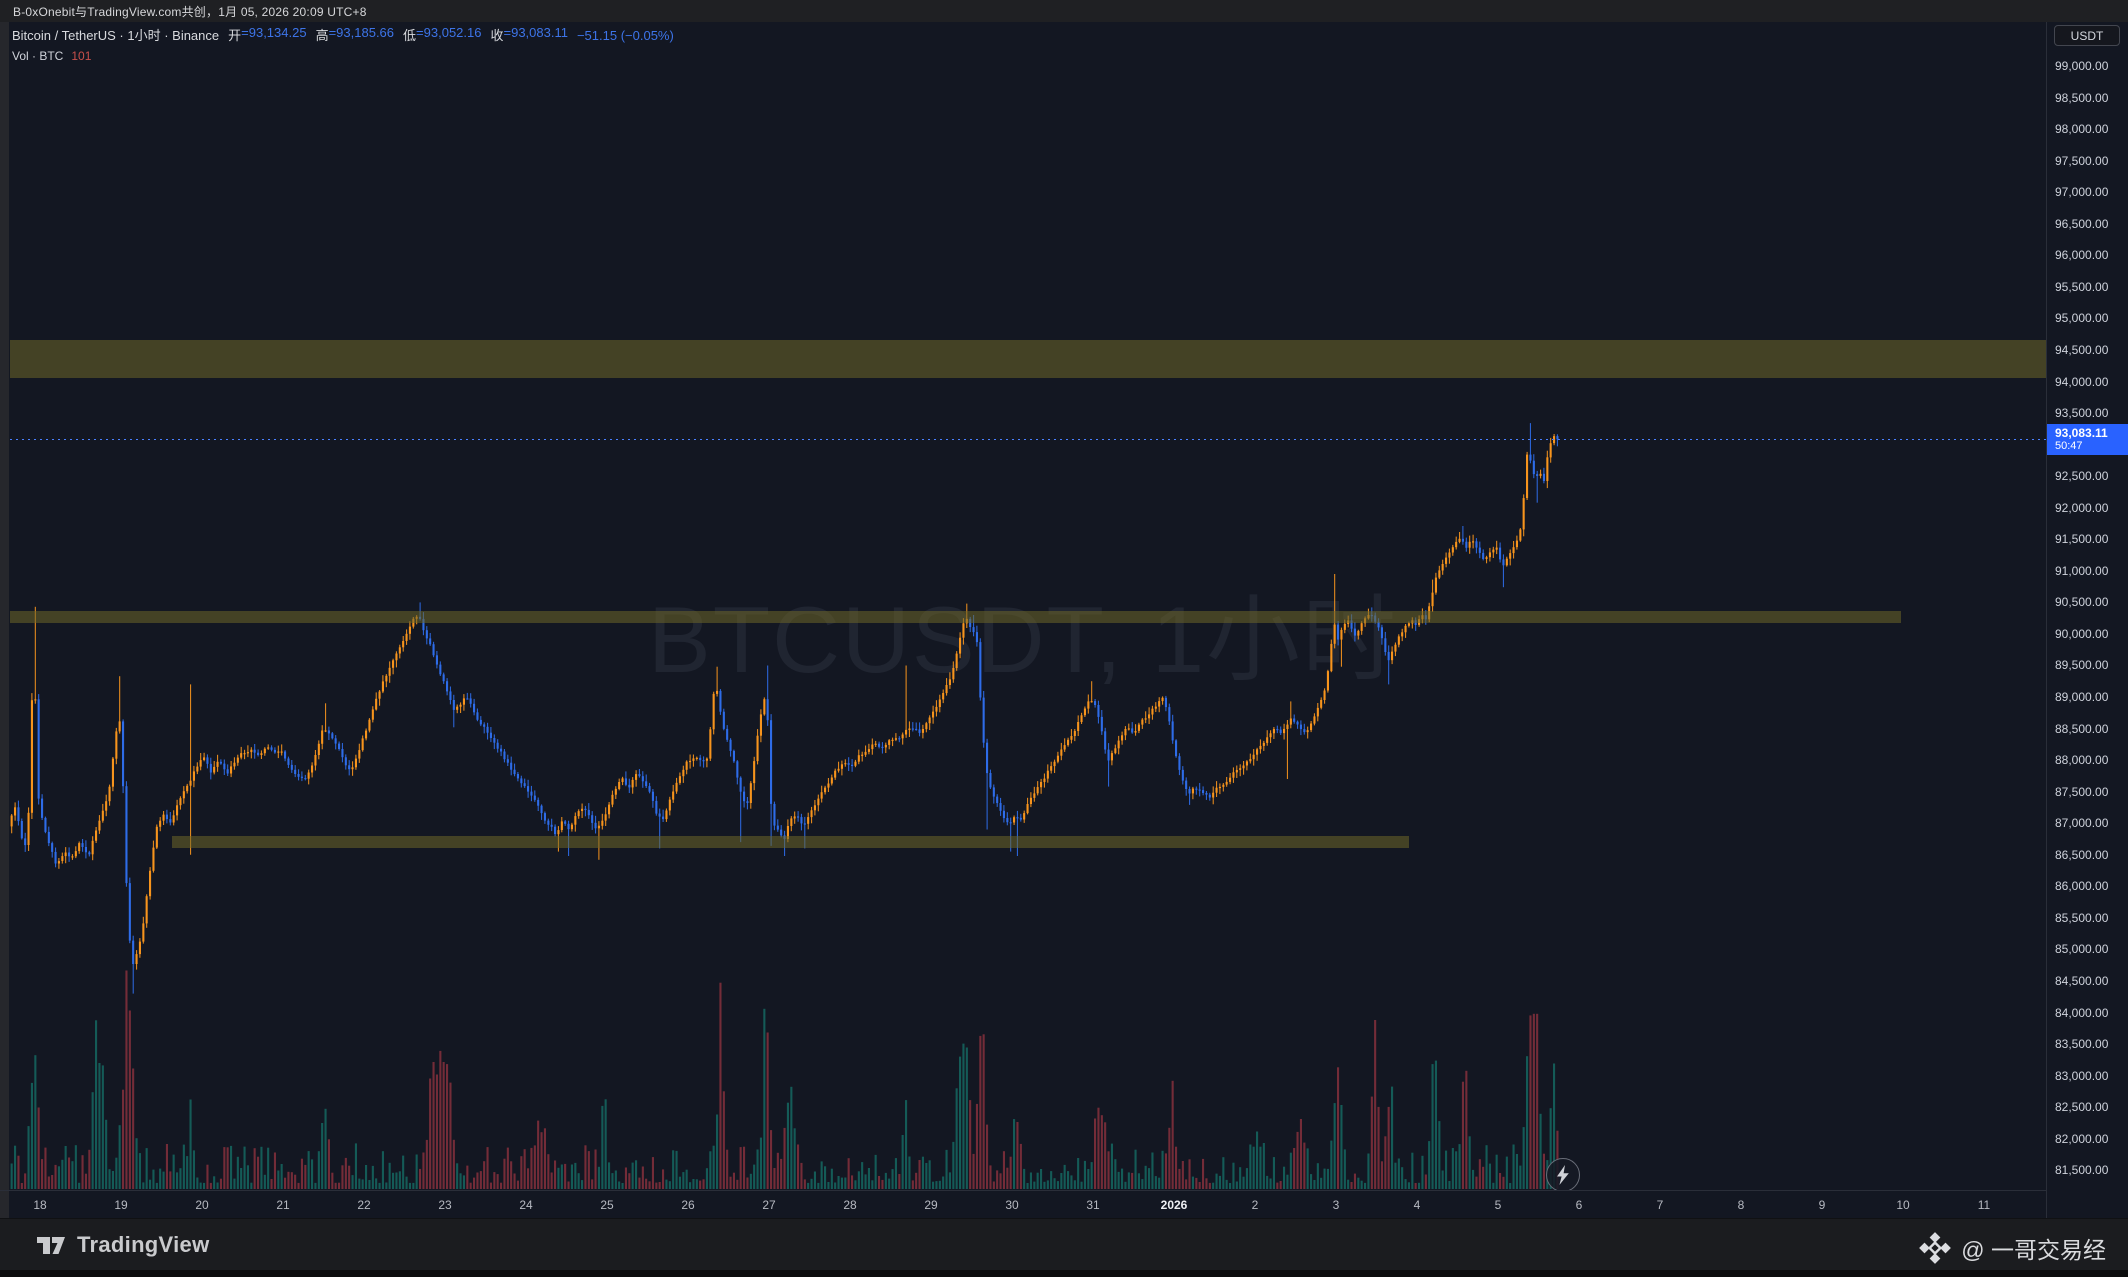  Describe the element at coordinates (2082, 255) in the screenshot. I see `price-tick-label: 96,000.00` at that location.